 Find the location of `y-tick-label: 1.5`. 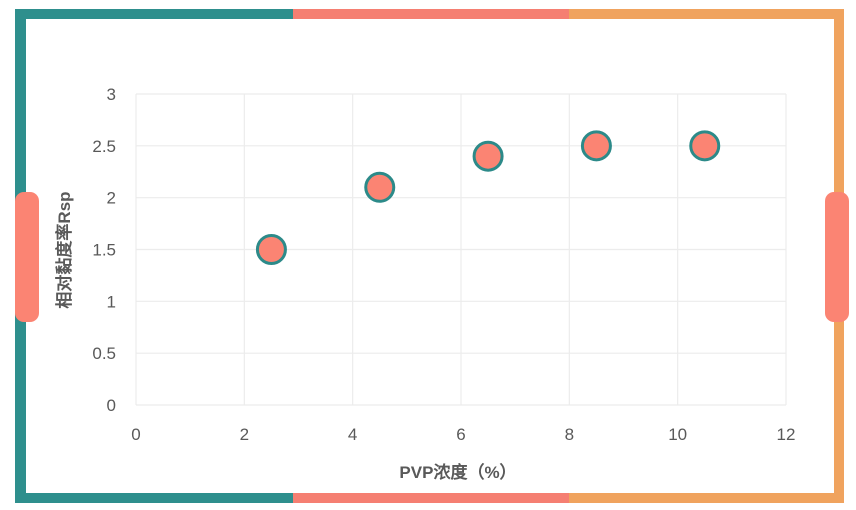

y-tick-label: 1.5 is located at coordinates (104, 250).